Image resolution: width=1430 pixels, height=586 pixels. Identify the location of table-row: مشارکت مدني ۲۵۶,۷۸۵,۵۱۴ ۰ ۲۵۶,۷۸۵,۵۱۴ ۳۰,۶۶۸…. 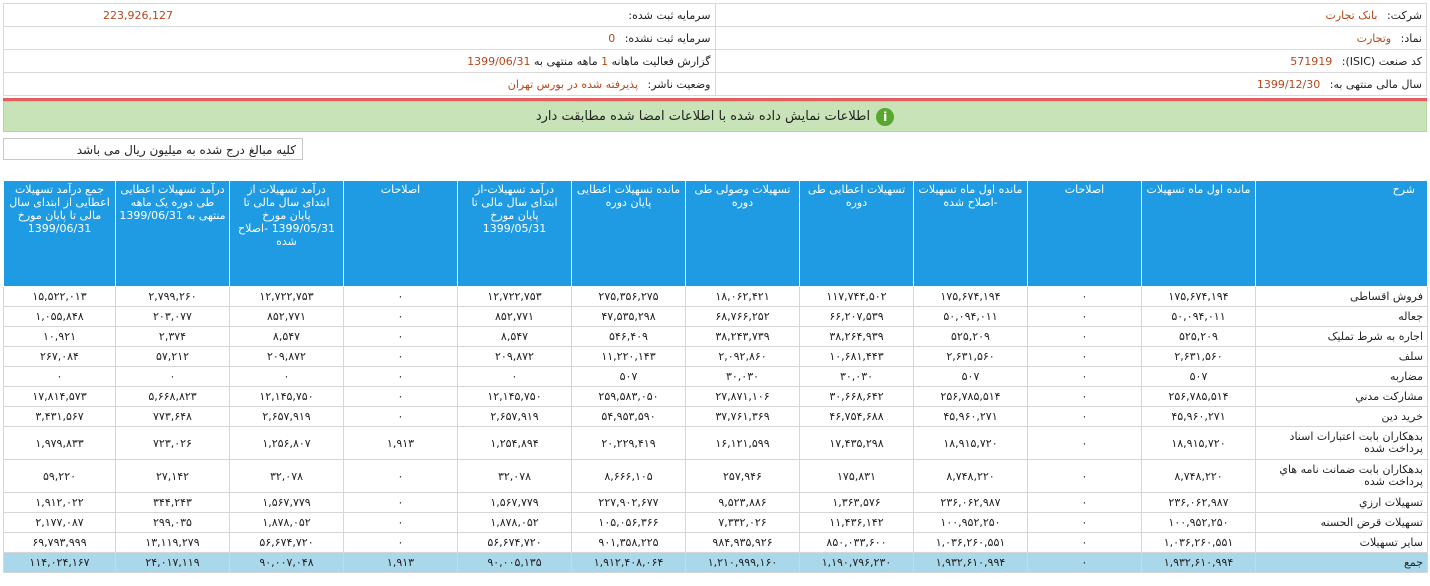
(715, 396).